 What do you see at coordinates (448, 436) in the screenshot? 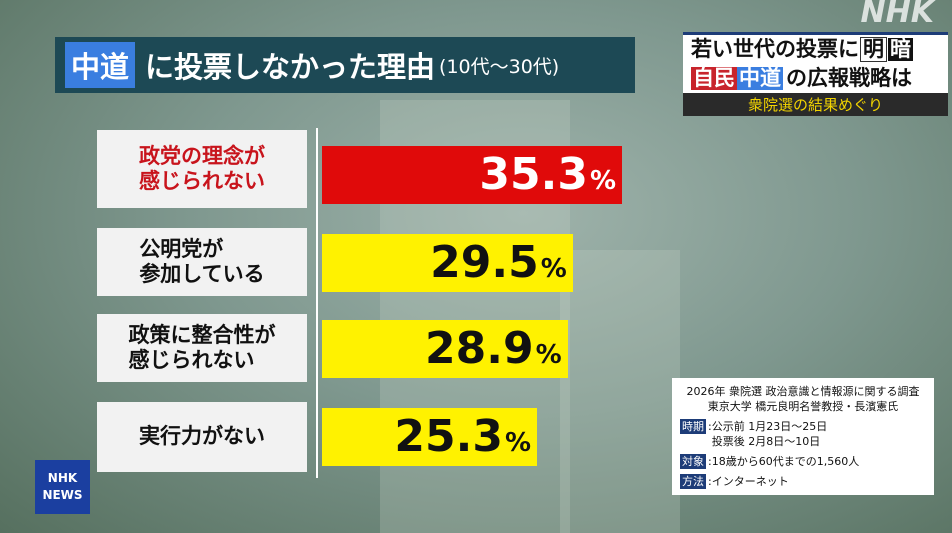
I see `value-label: 25.3` at bounding box center [448, 436].